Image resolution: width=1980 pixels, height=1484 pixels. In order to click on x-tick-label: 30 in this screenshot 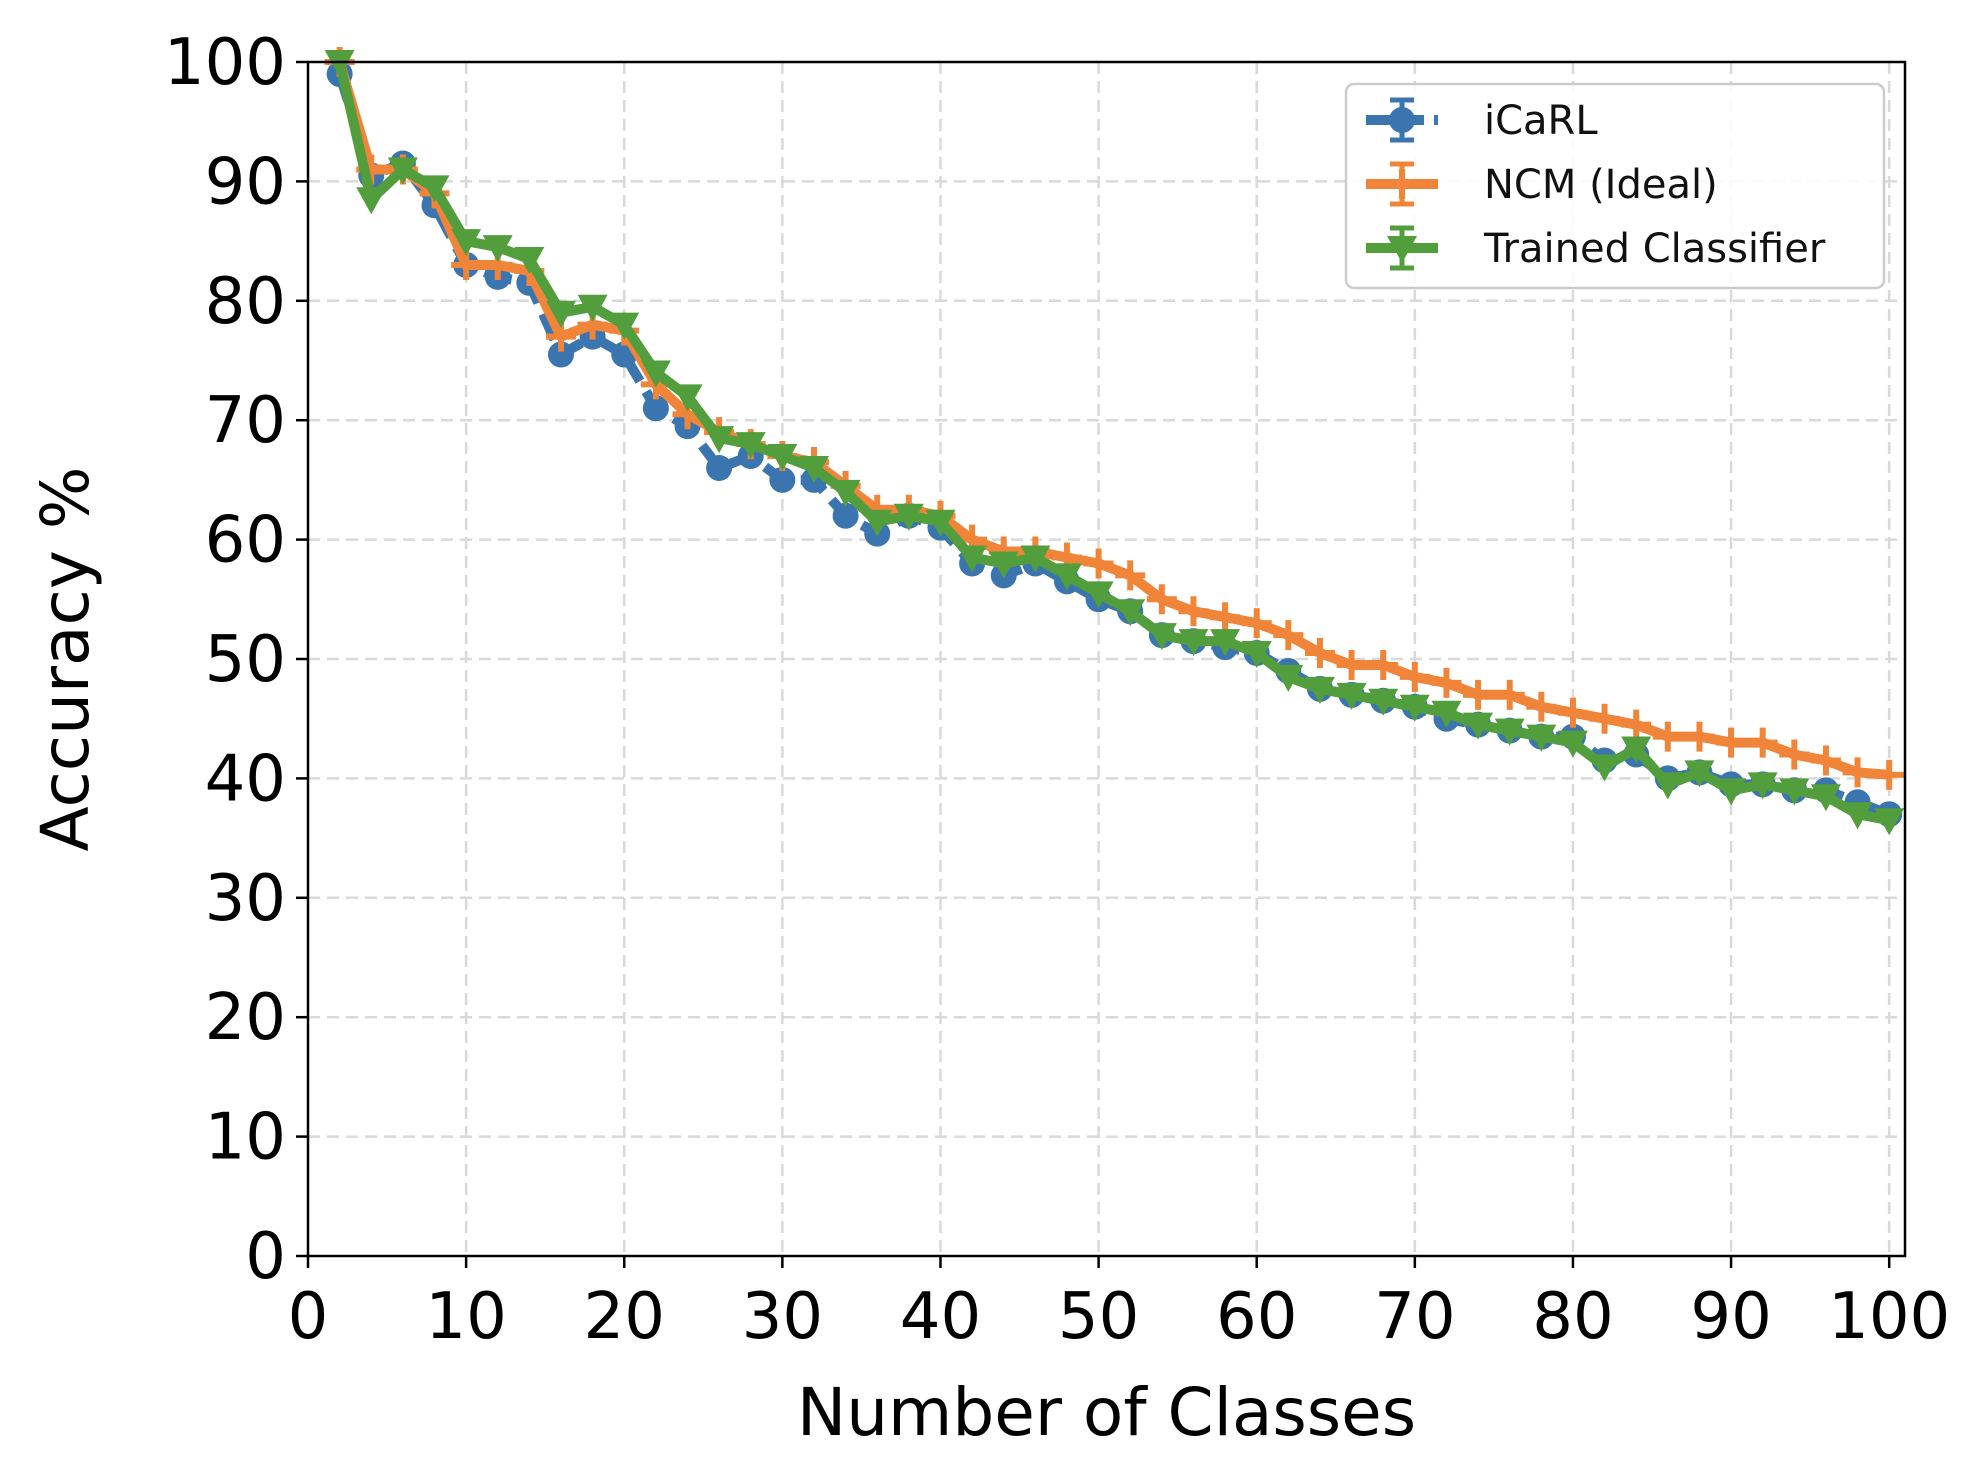, I will do `click(782, 1317)`.